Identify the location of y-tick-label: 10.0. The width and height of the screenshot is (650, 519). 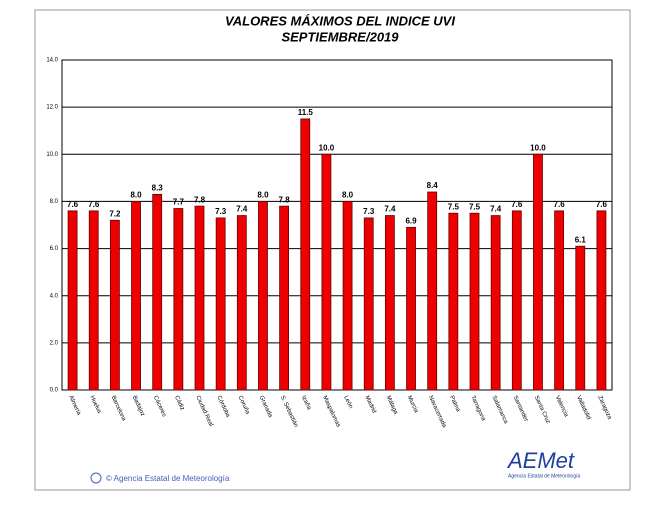
(52, 155).